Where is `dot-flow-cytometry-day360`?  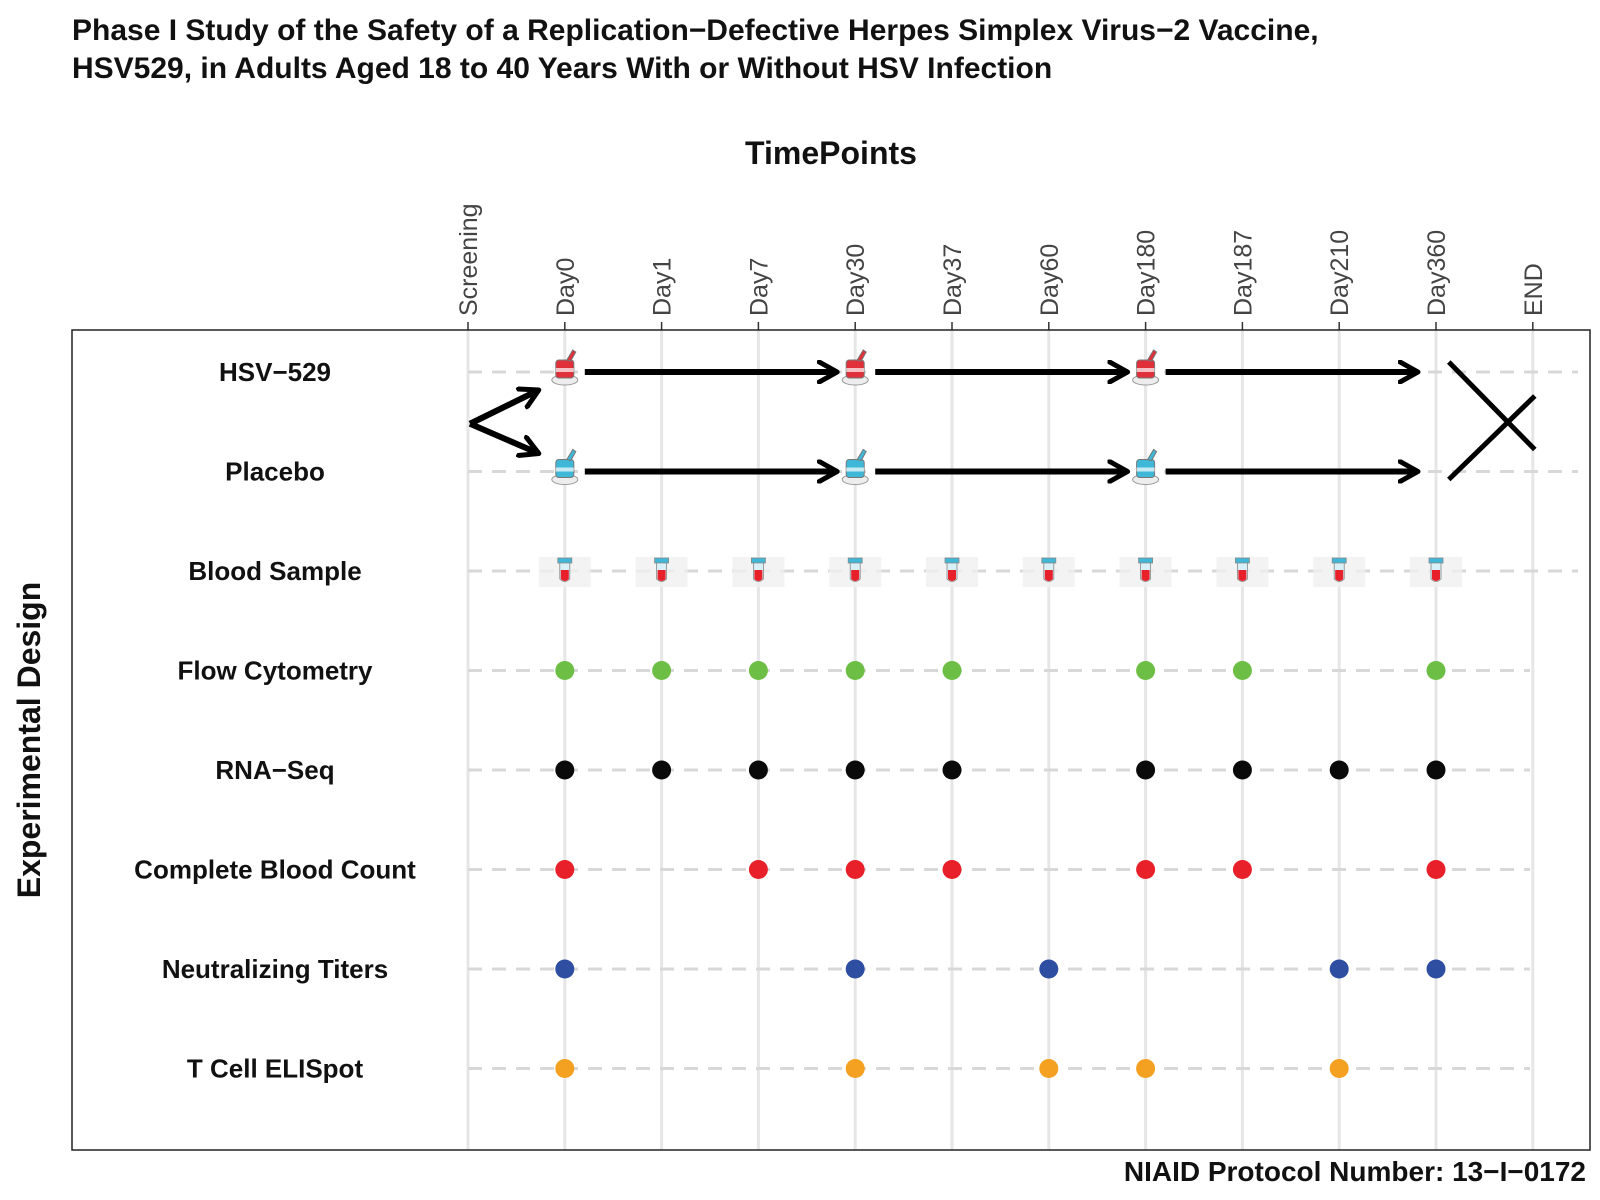 dot-flow-cytometry-day360 is located at coordinates (1436, 670).